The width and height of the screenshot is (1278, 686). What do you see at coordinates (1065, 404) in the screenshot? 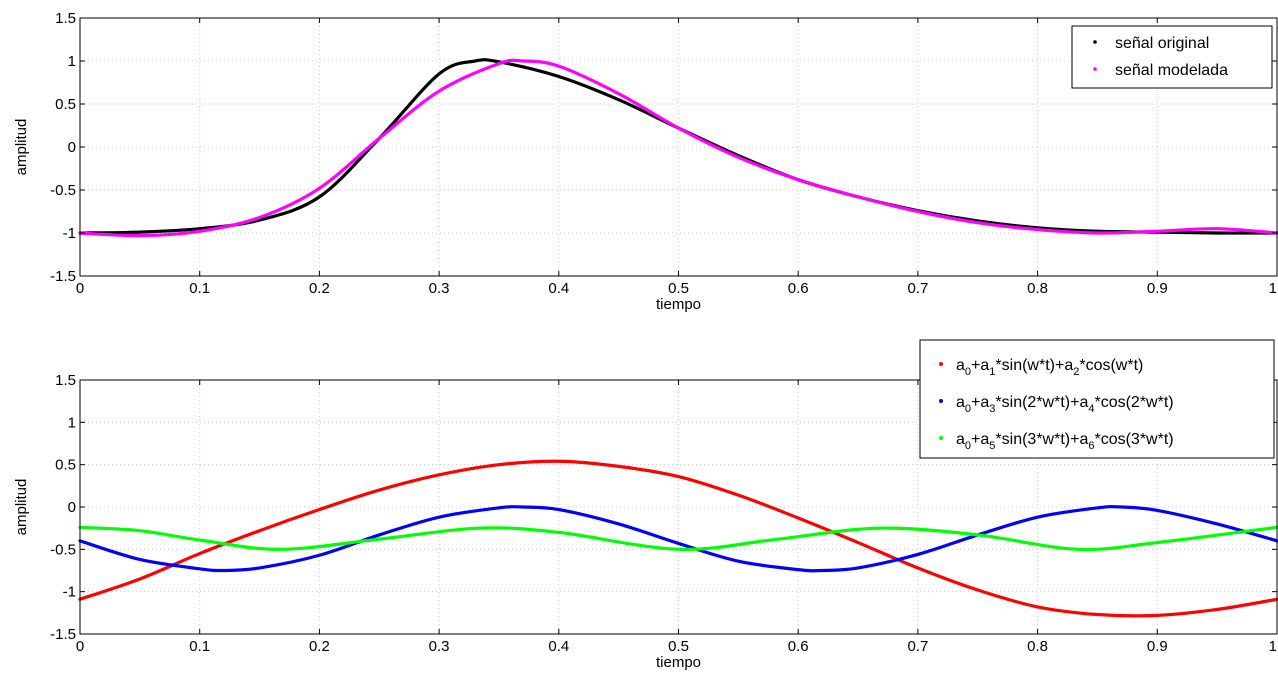
I see `legend-entry: a0+a3*sin(2*w*t)+a4*cos(2*w*t)` at bounding box center [1065, 404].